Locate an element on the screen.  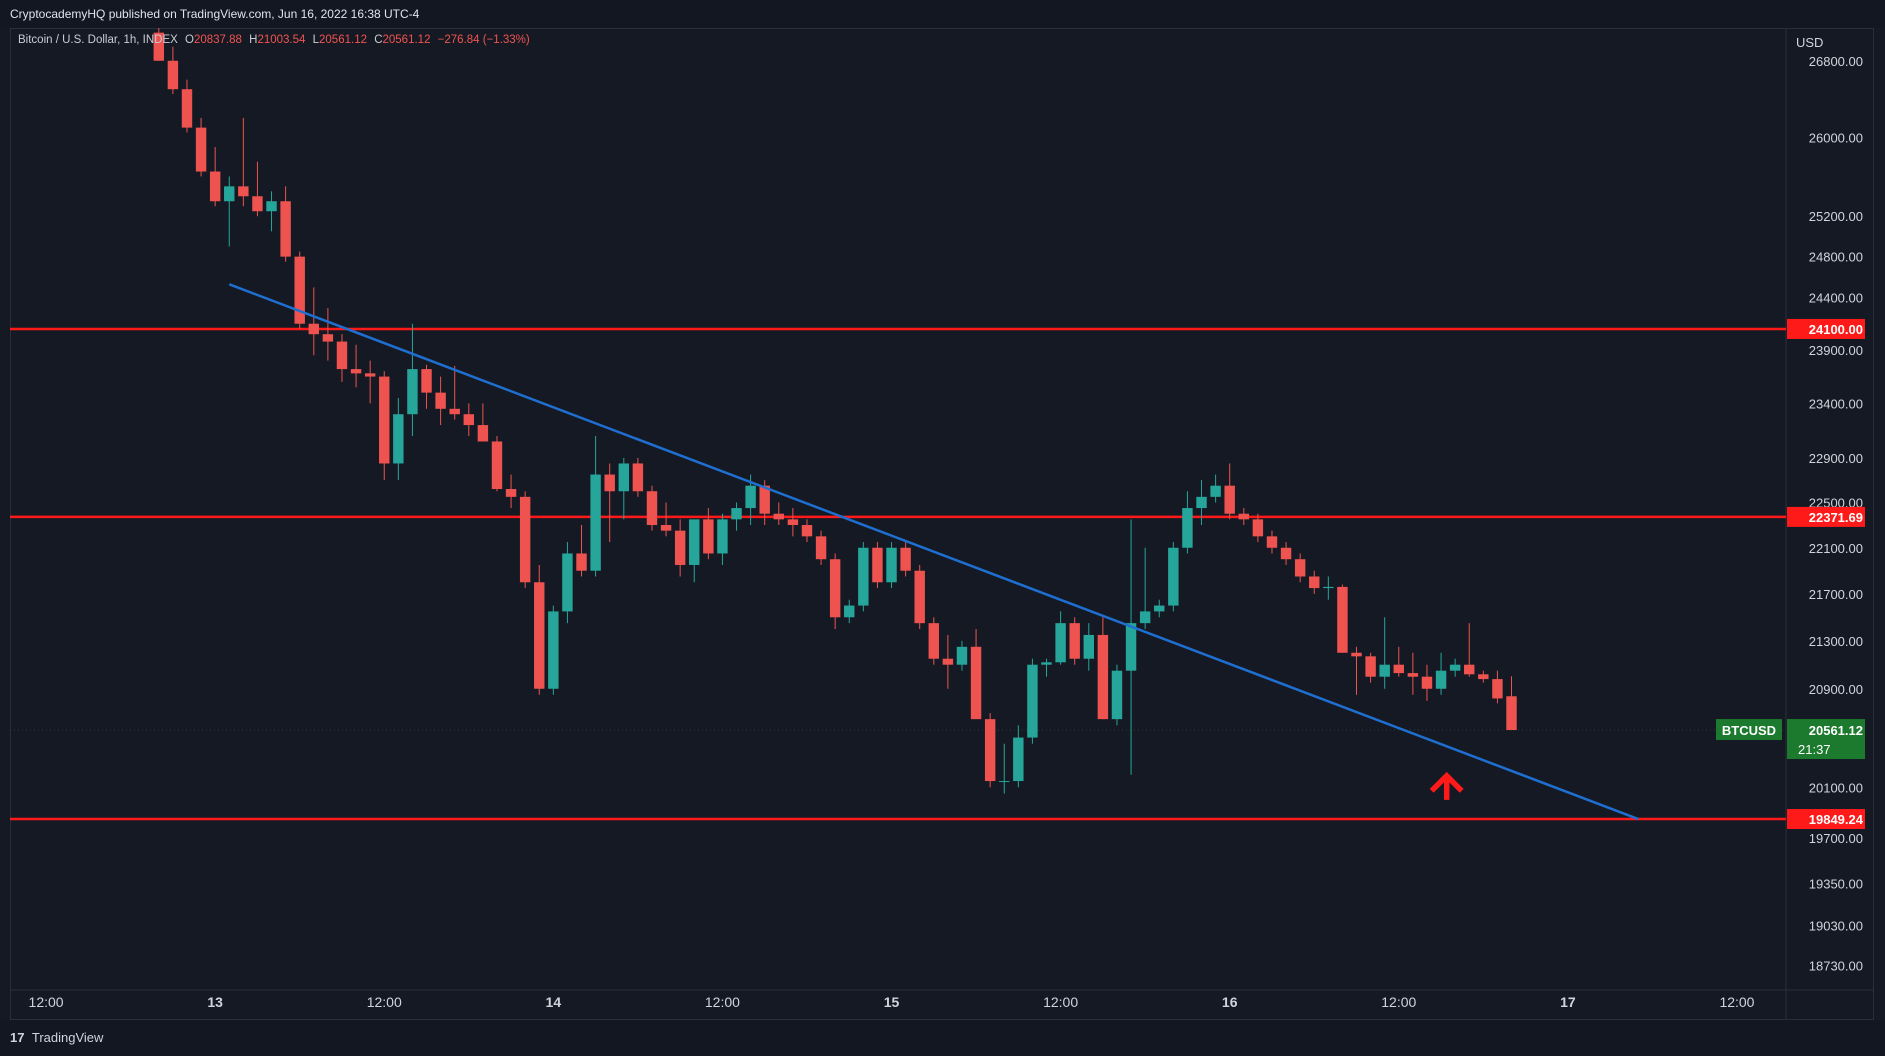
bar-countdown: 21:37 is located at coordinates (1814, 749).